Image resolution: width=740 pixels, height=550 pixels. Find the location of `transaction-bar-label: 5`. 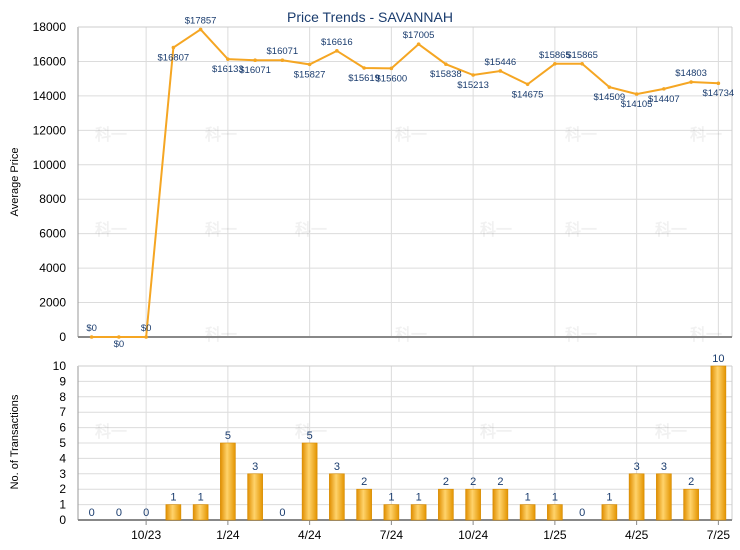

transaction-bar-label: 5 is located at coordinates (310, 436).